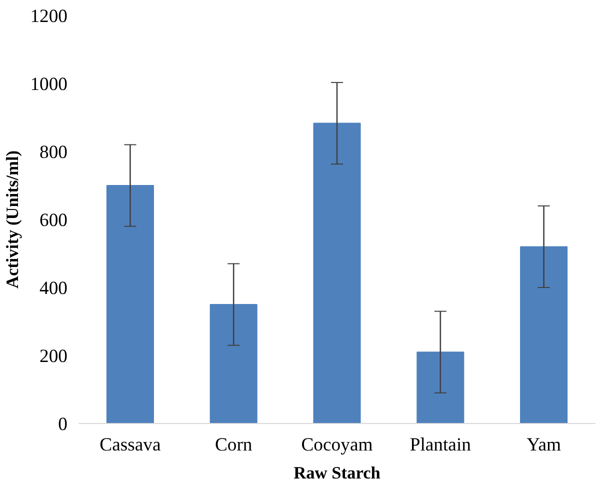 This screenshot has height=491, width=608. Describe the element at coordinates (337, 473) in the screenshot. I see `x-axis-title: Raw Starch` at that location.